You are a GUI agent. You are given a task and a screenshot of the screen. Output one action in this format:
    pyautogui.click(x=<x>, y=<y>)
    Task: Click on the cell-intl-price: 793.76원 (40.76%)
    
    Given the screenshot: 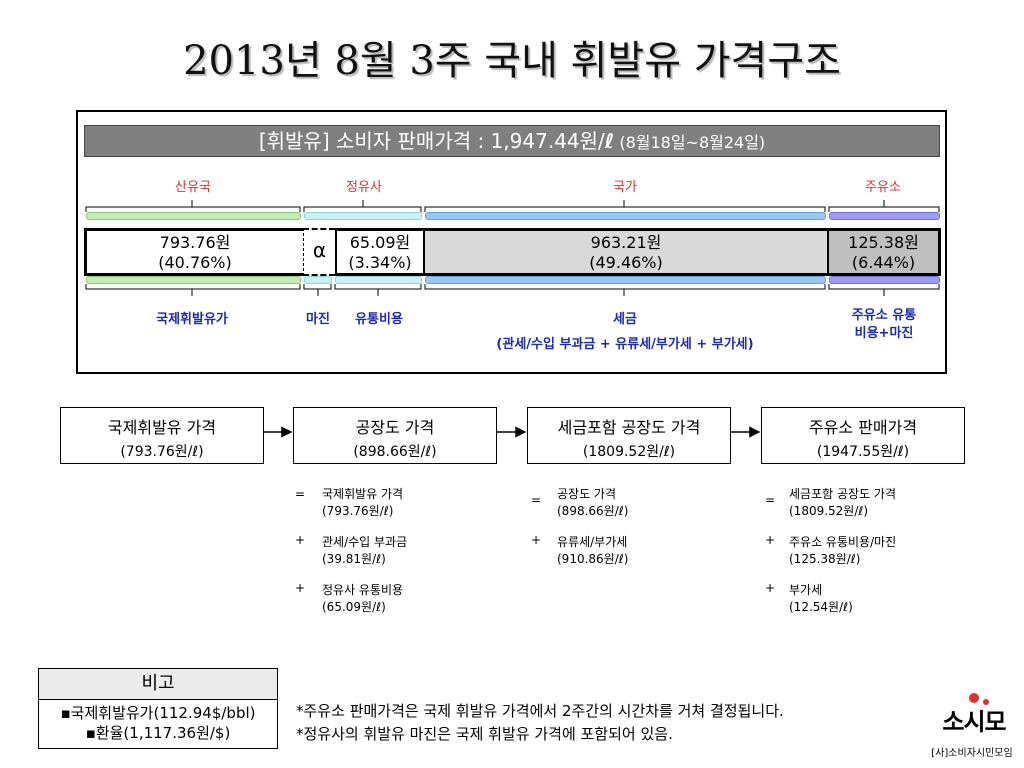 What is the action you would take?
    pyautogui.click(x=193, y=252)
    